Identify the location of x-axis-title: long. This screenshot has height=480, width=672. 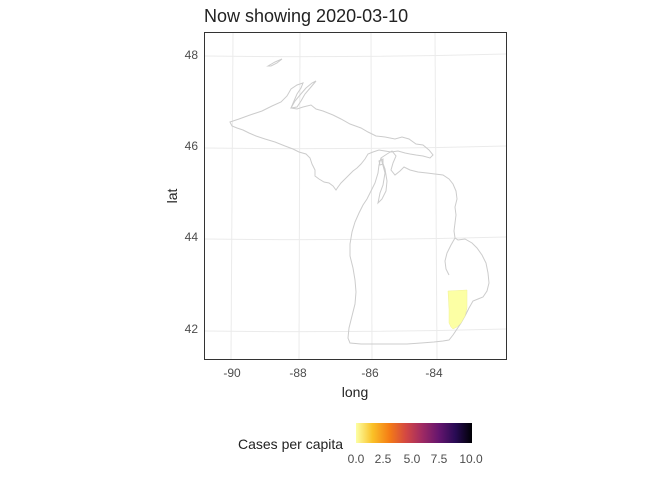
(355, 392).